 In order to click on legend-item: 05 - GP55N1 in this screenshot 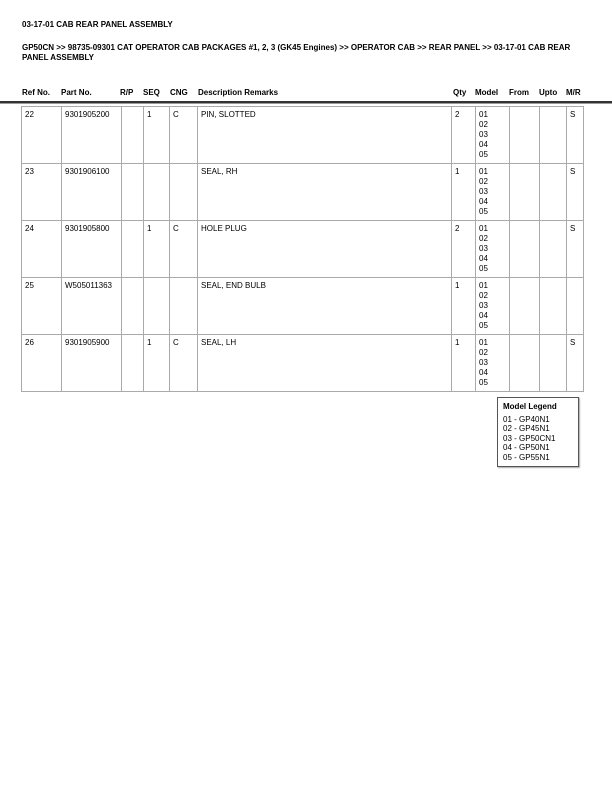, I will do `click(526, 457)`.